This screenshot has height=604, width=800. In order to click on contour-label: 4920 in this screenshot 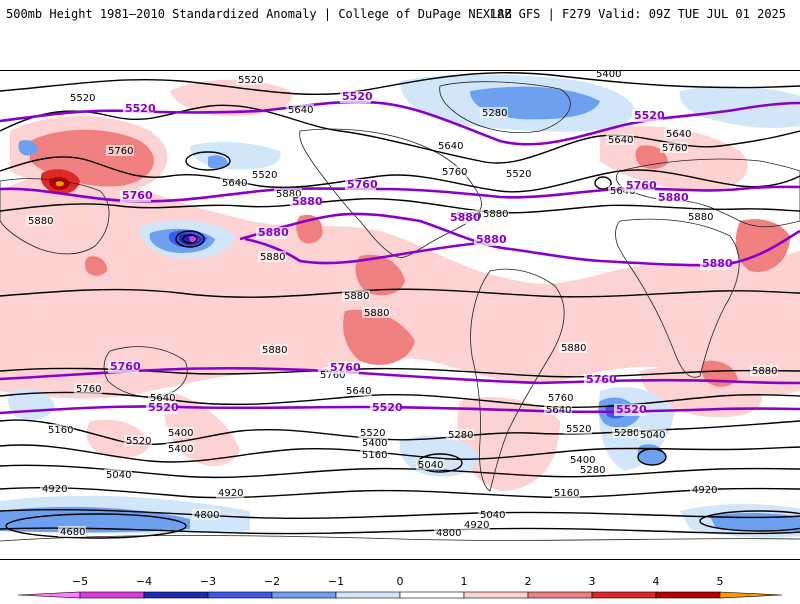, I will do `click(476, 525)`.